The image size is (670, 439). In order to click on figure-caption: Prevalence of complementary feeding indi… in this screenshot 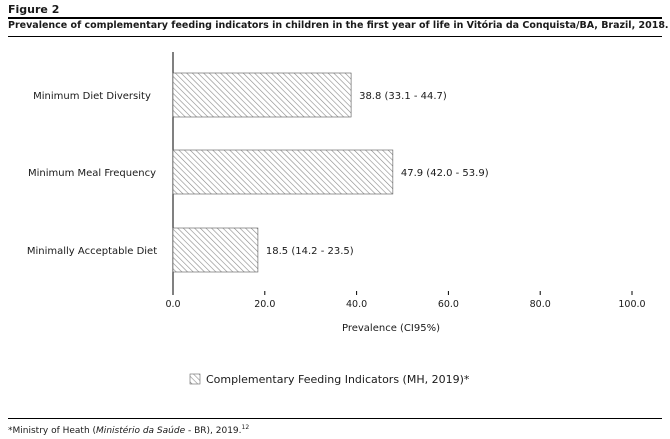, I will do `click(338, 25)`.